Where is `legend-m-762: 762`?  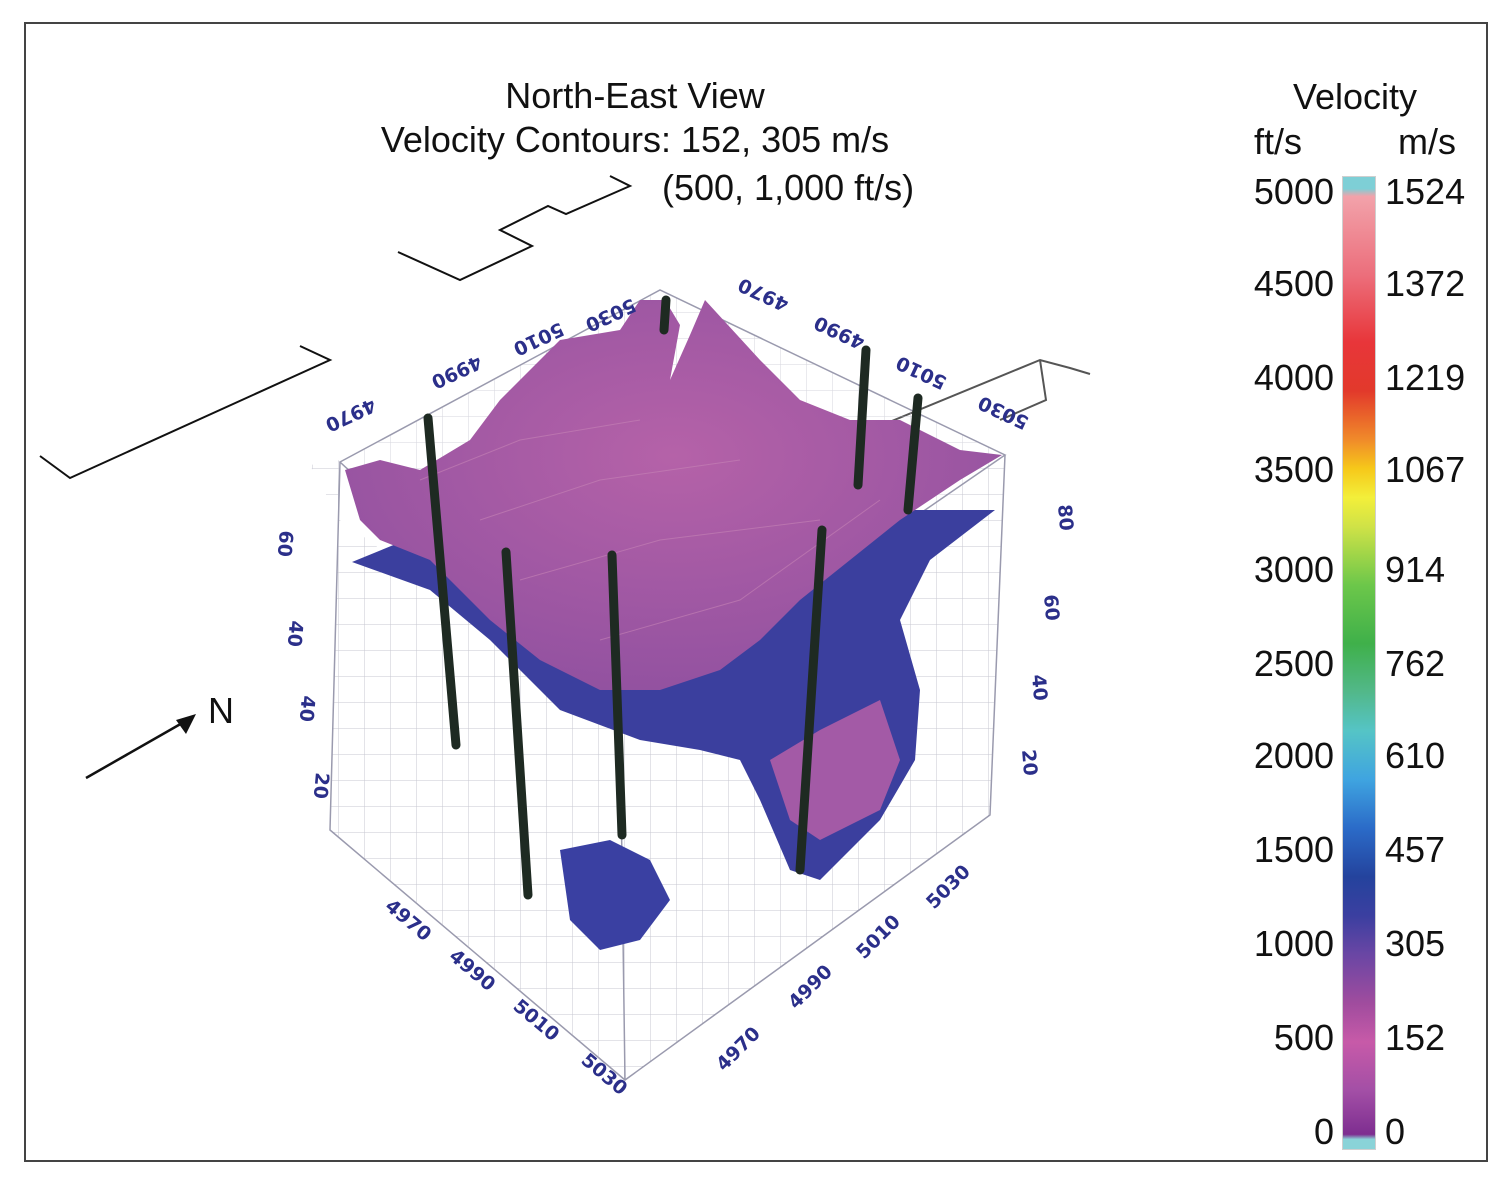 legend-m-762: 762 is located at coordinates (1415, 663).